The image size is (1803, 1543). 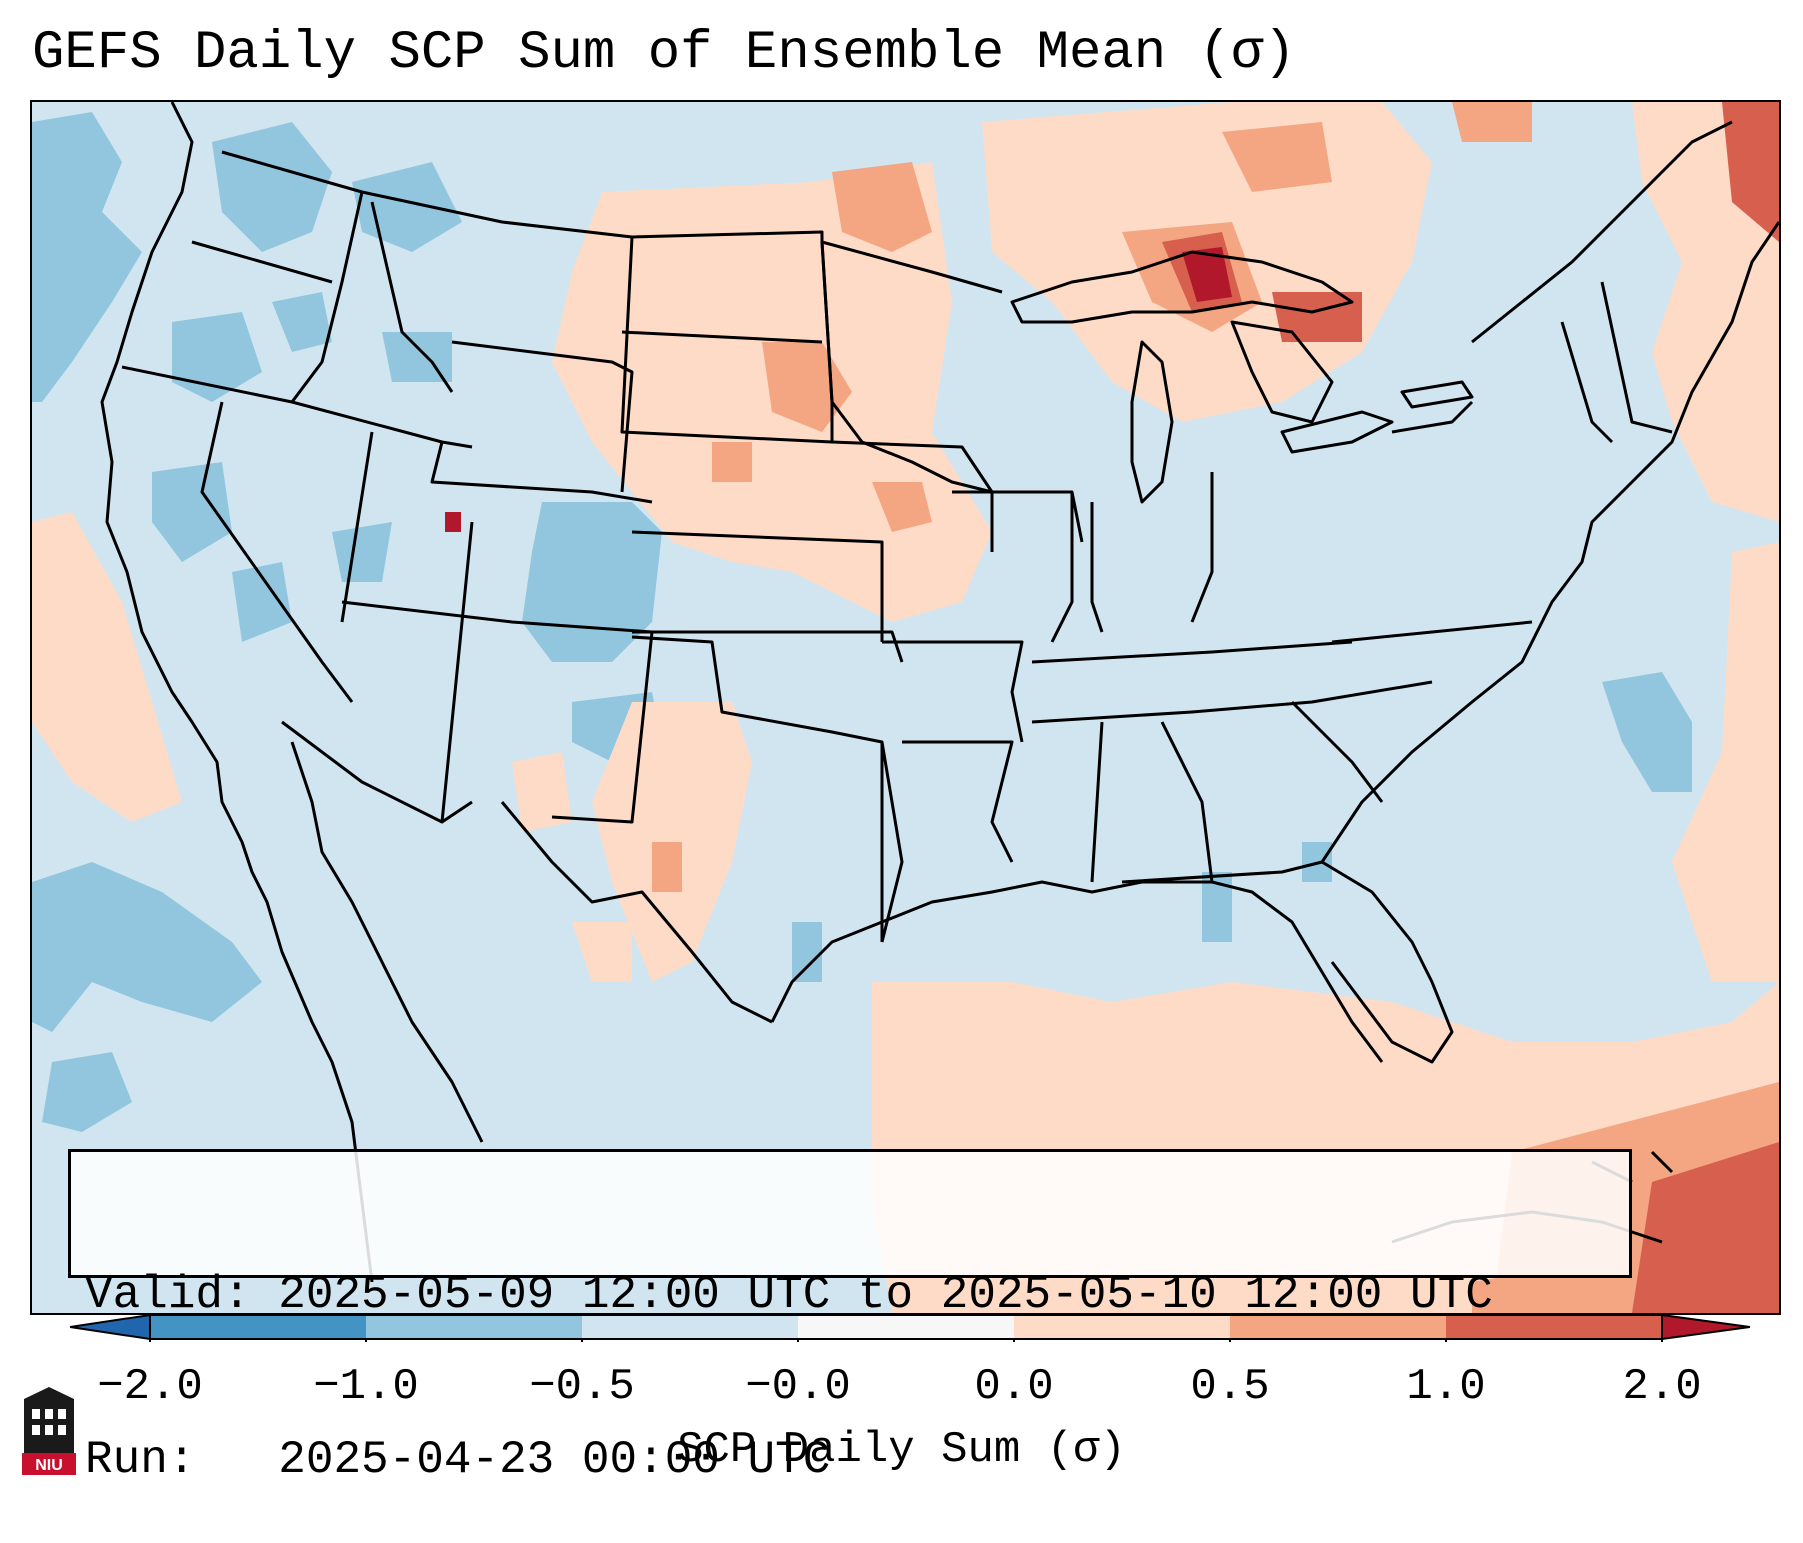 What do you see at coordinates (277, 552) in the screenshot?
I see `border-nv-ca` at bounding box center [277, 552].